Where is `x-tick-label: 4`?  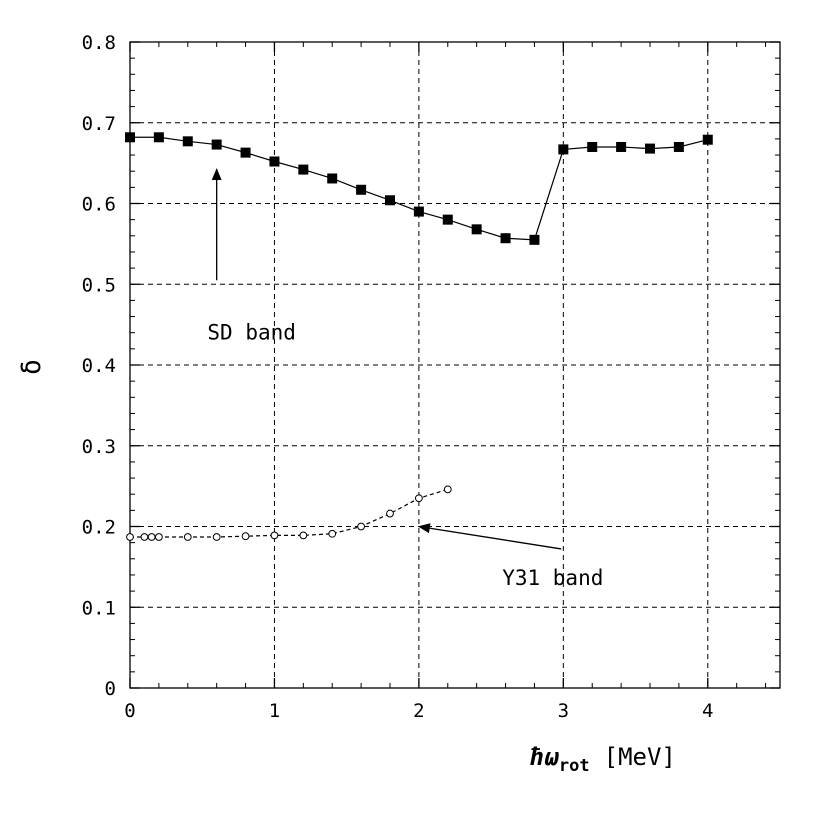 x-tick-label: 4 is located at coordinates (707, 711).